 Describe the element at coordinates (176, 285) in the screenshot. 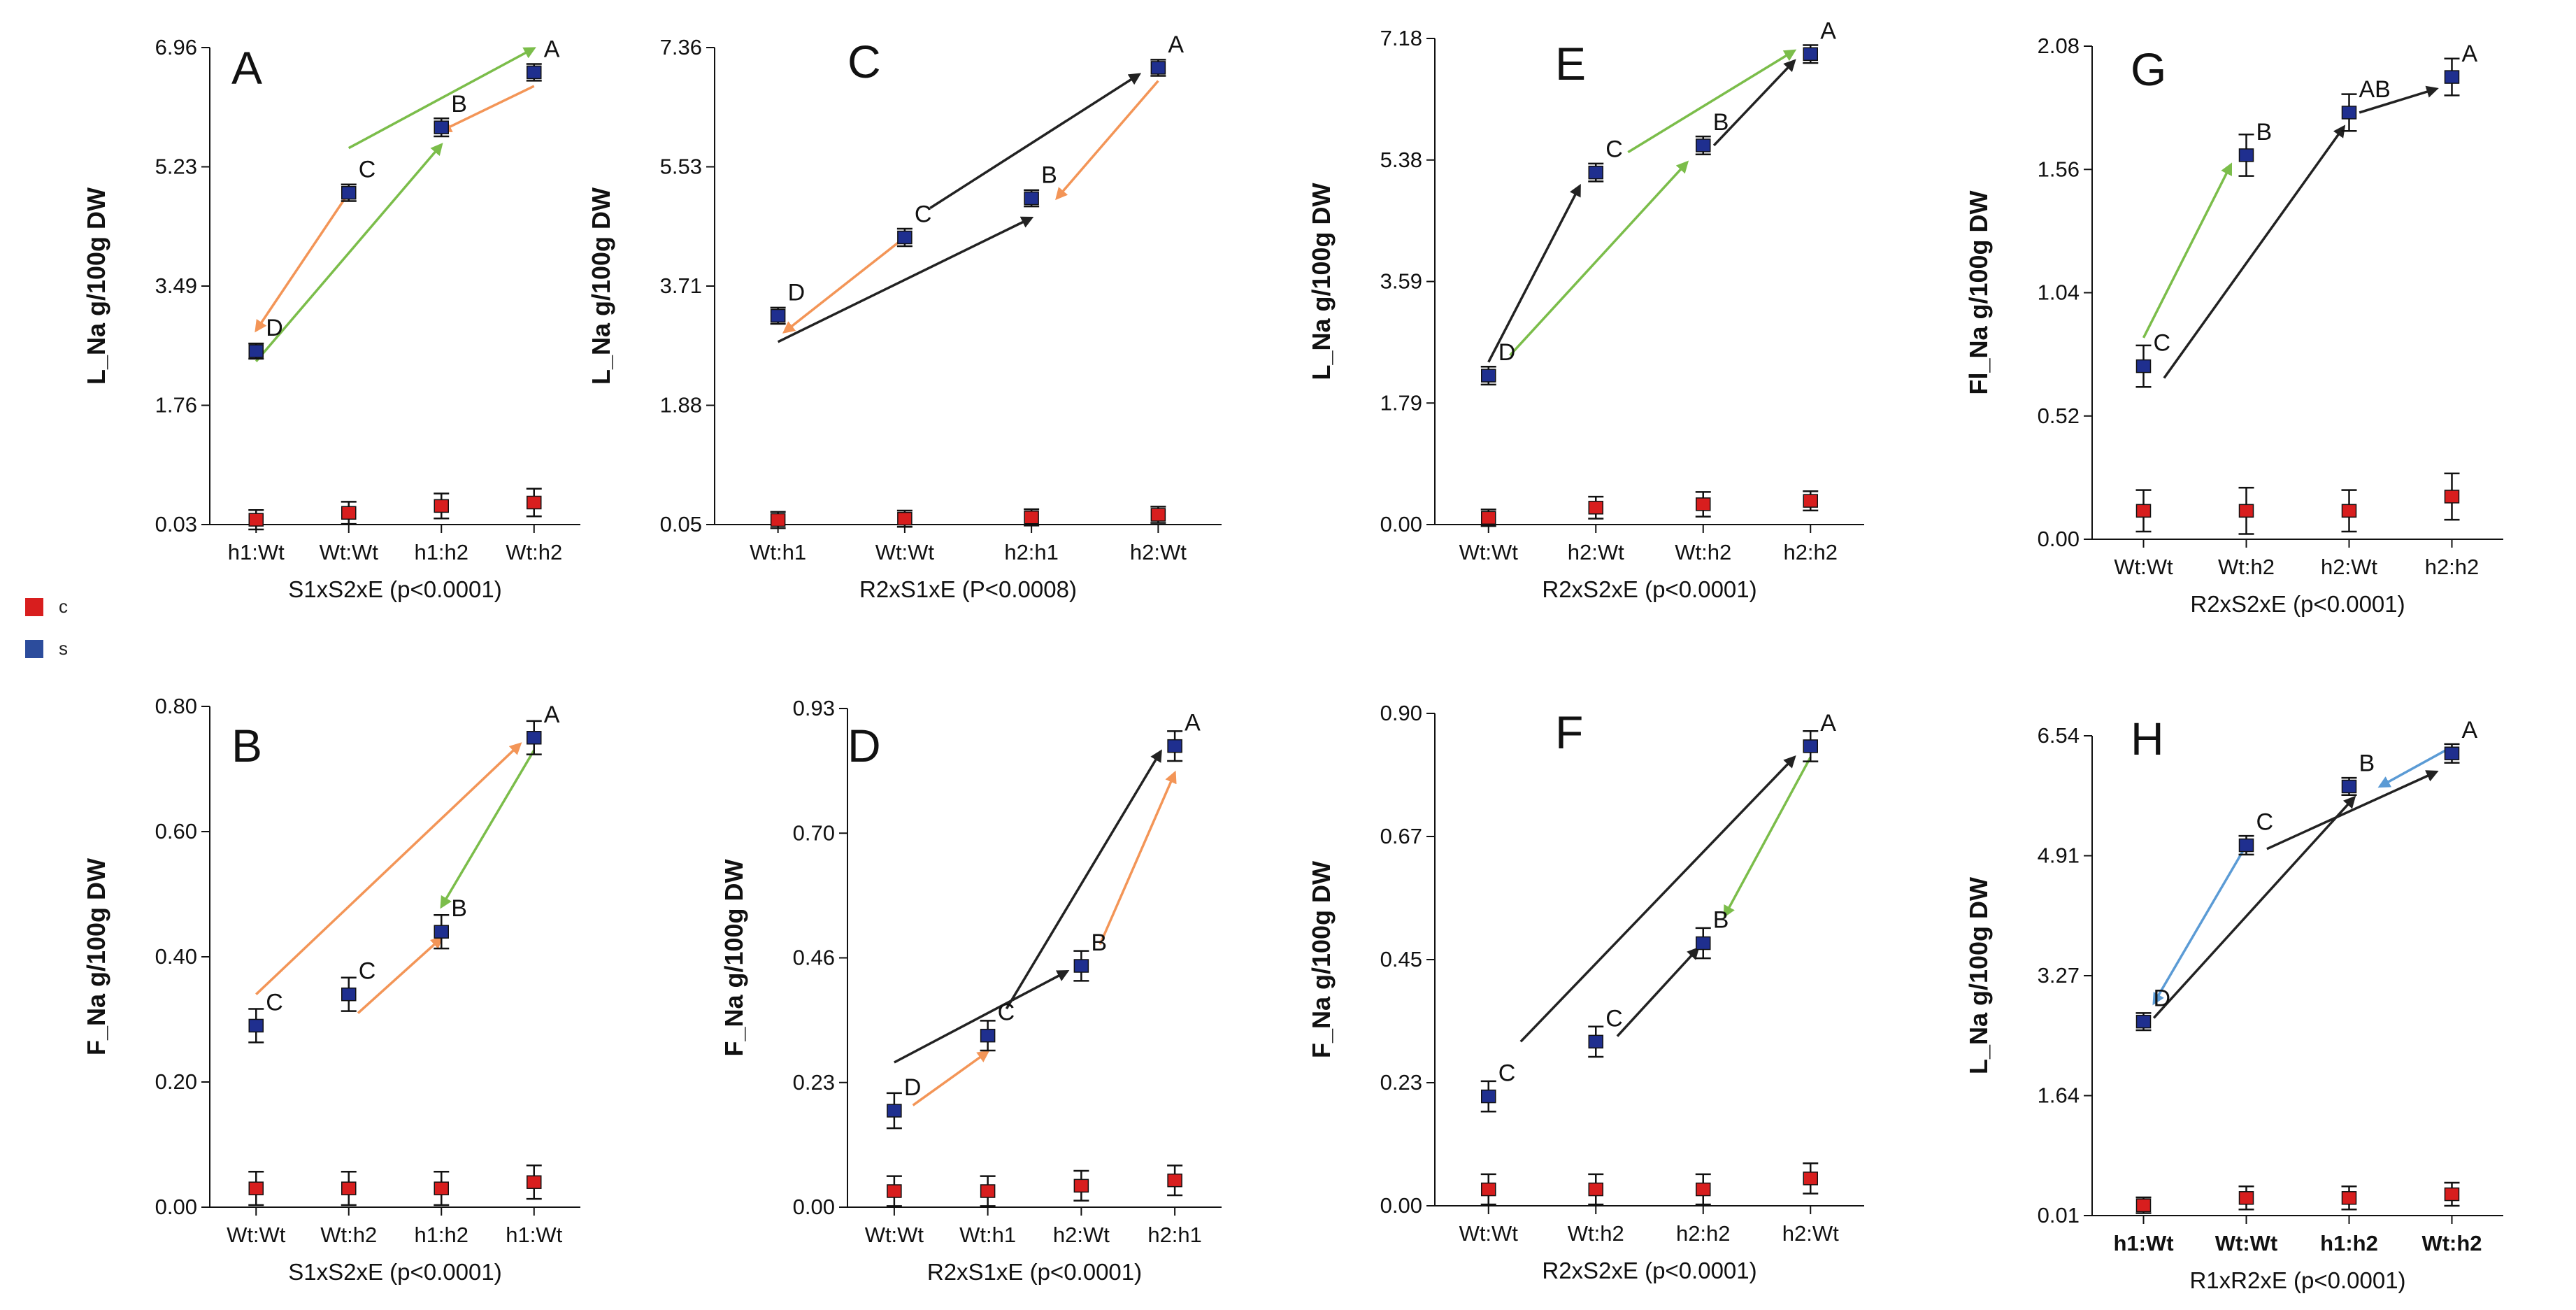

I see `panel-a-y-tick-label: 3.49` at that location.